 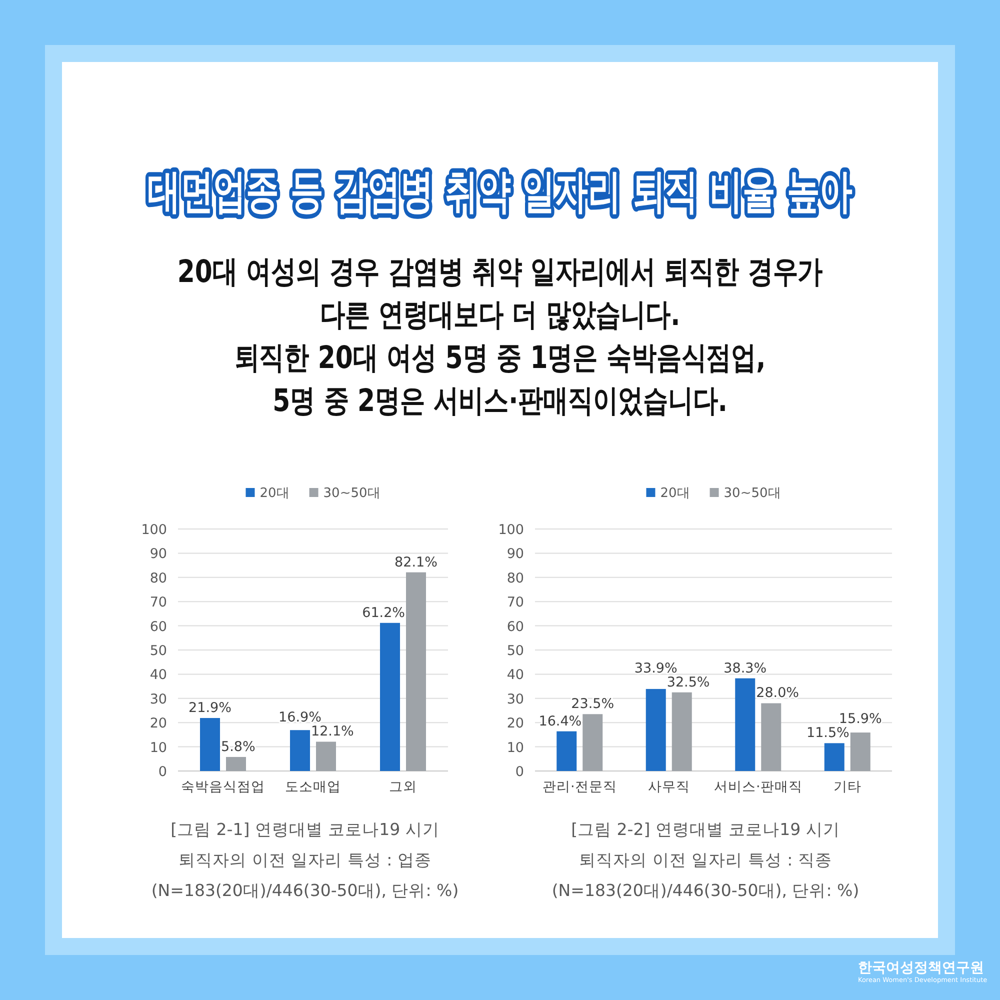 What do you see at coordinates (313, 787) in the screenshot?
I see `x-tick-label: 도소매업` at bounding box center [313, 787].